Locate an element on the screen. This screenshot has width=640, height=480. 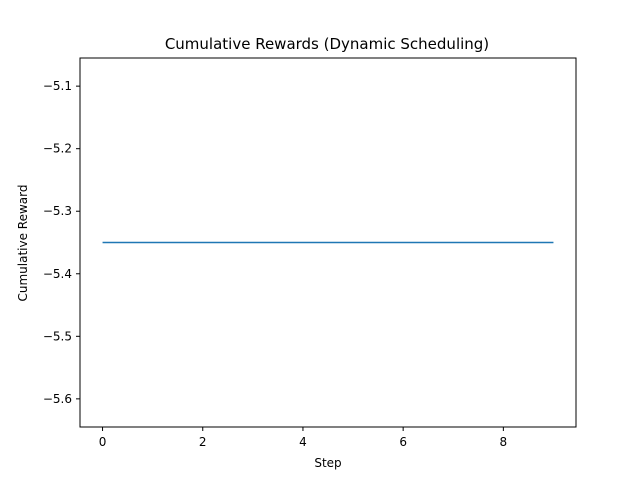
x-axis-label: Step is located at coordinates (327, 463).